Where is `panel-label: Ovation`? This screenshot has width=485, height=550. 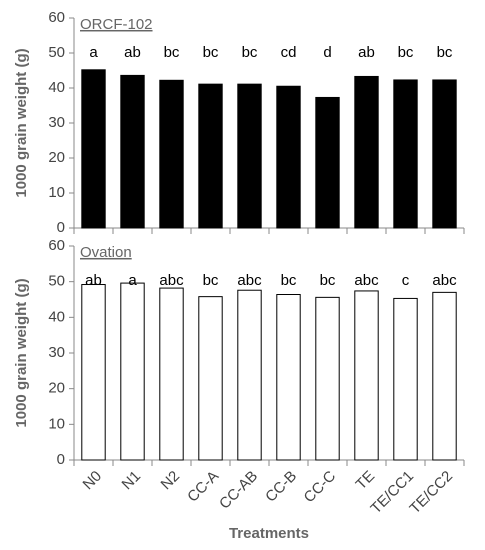
panel-label: Ovation is located at coordinates (106, 252).